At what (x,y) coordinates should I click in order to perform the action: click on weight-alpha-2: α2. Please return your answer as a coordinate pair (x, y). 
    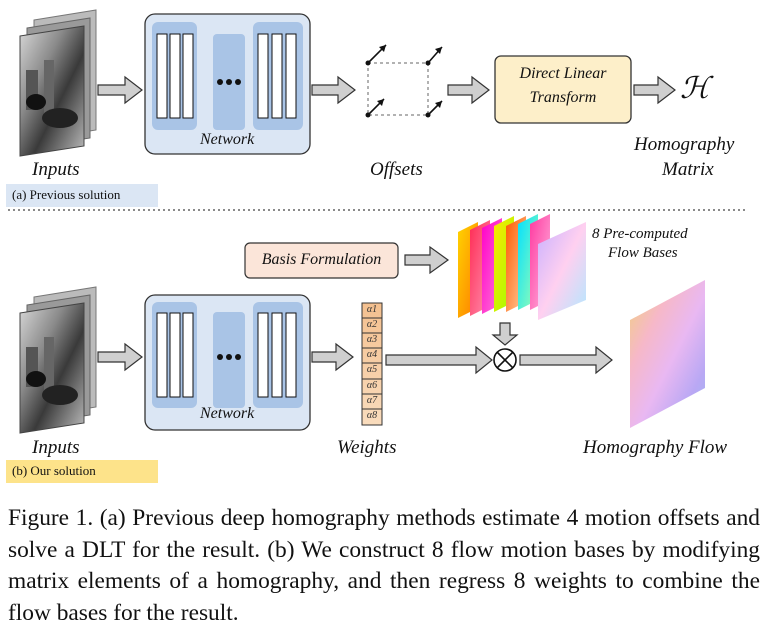
    Looking at the image, I should click on (372, 324).